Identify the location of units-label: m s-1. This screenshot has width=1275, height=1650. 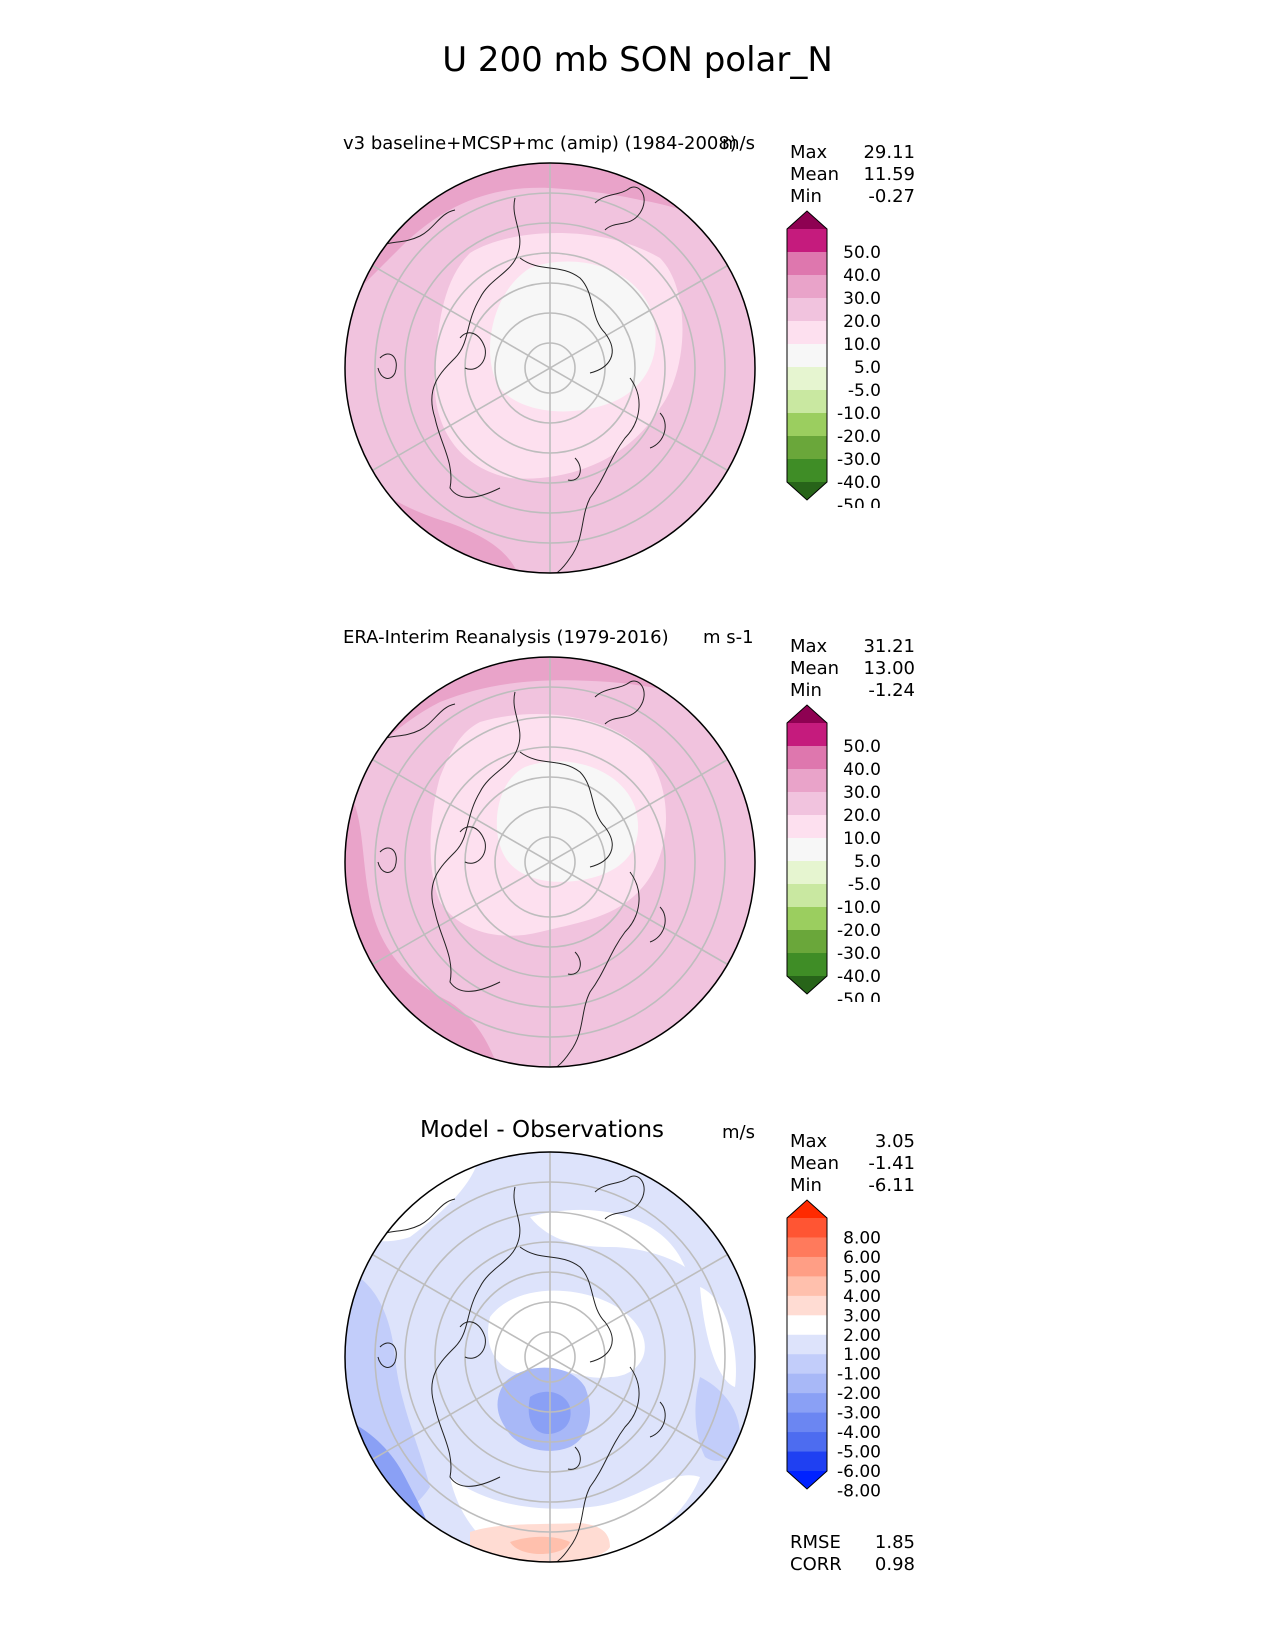
(728, 637).